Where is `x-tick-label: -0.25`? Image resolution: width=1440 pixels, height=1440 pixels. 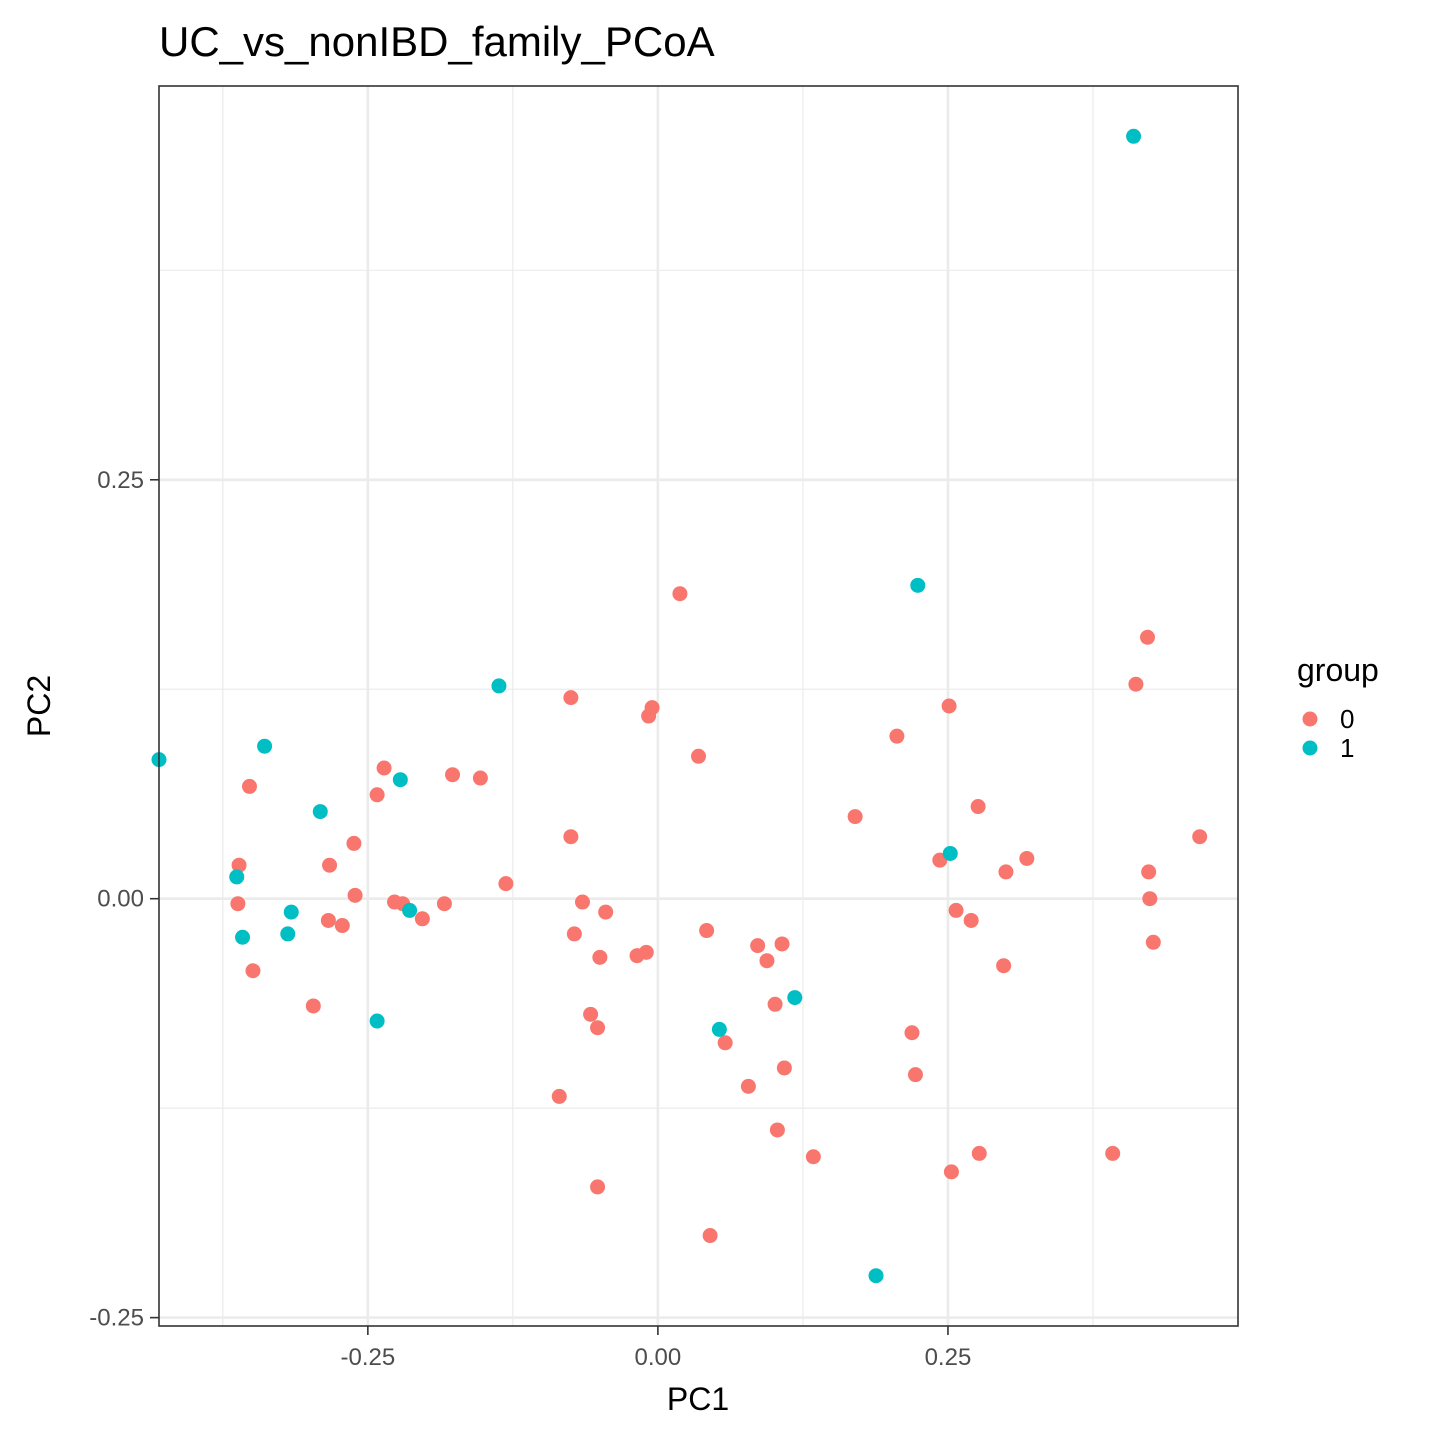 x-tick-label: -0.25 is located at coordinates (367, 1357).